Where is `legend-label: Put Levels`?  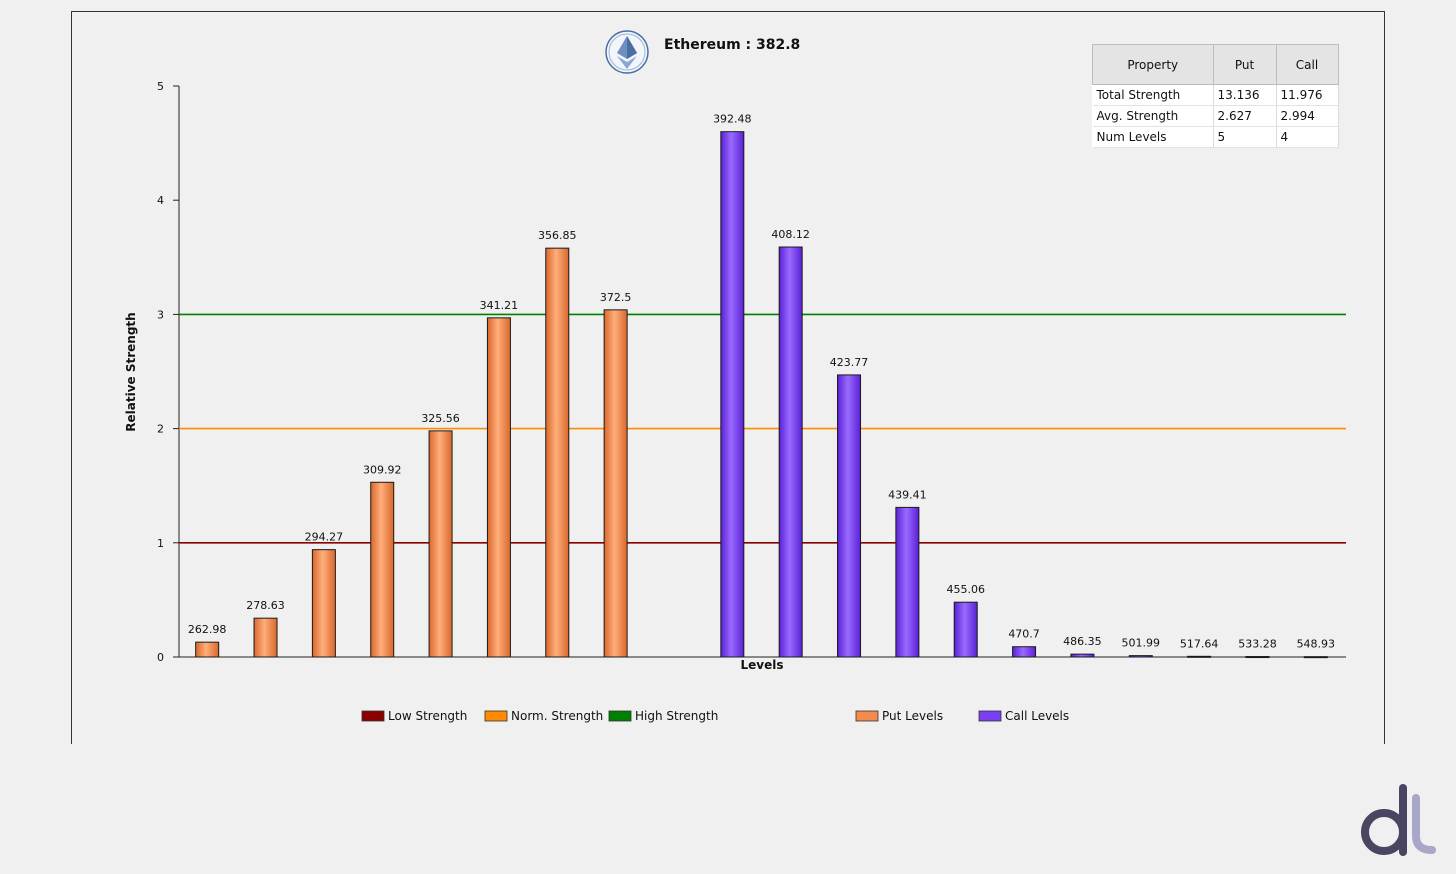 legend-label: Put Levels is located at coordinates (912, 716).